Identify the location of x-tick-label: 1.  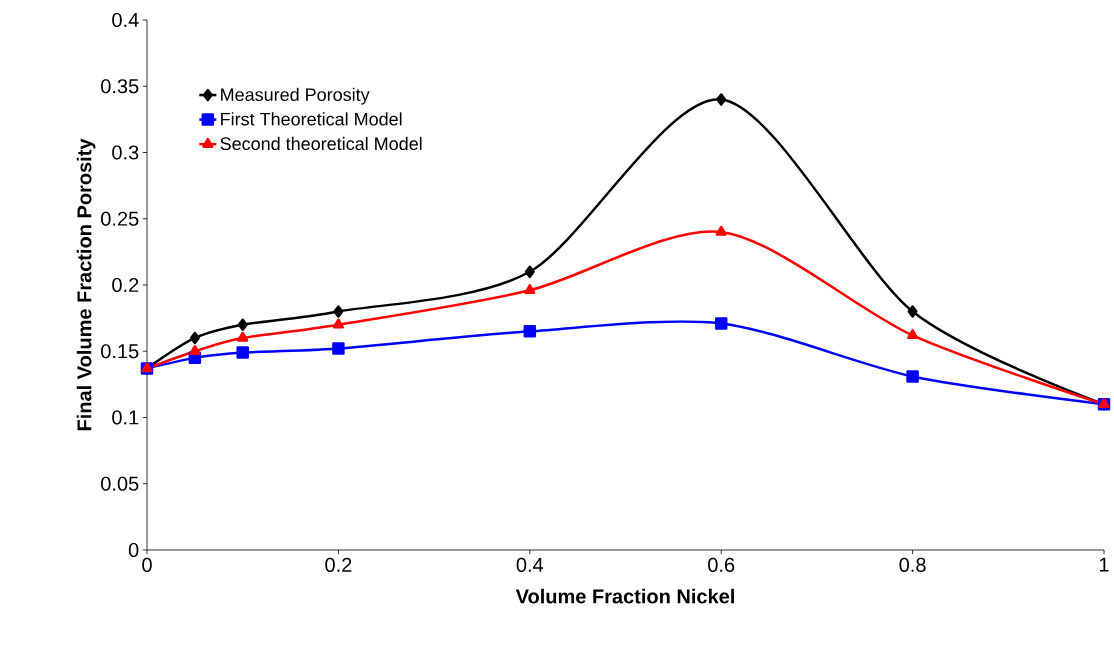
(1104, 564).